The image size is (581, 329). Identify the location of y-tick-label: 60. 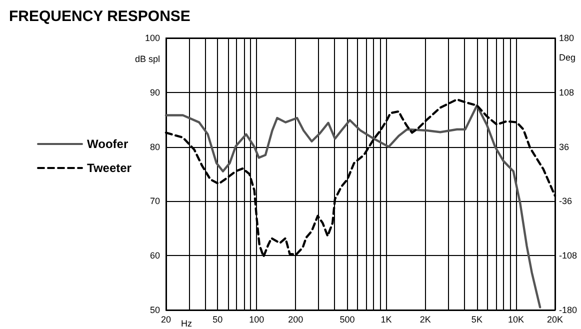
(155, 255).